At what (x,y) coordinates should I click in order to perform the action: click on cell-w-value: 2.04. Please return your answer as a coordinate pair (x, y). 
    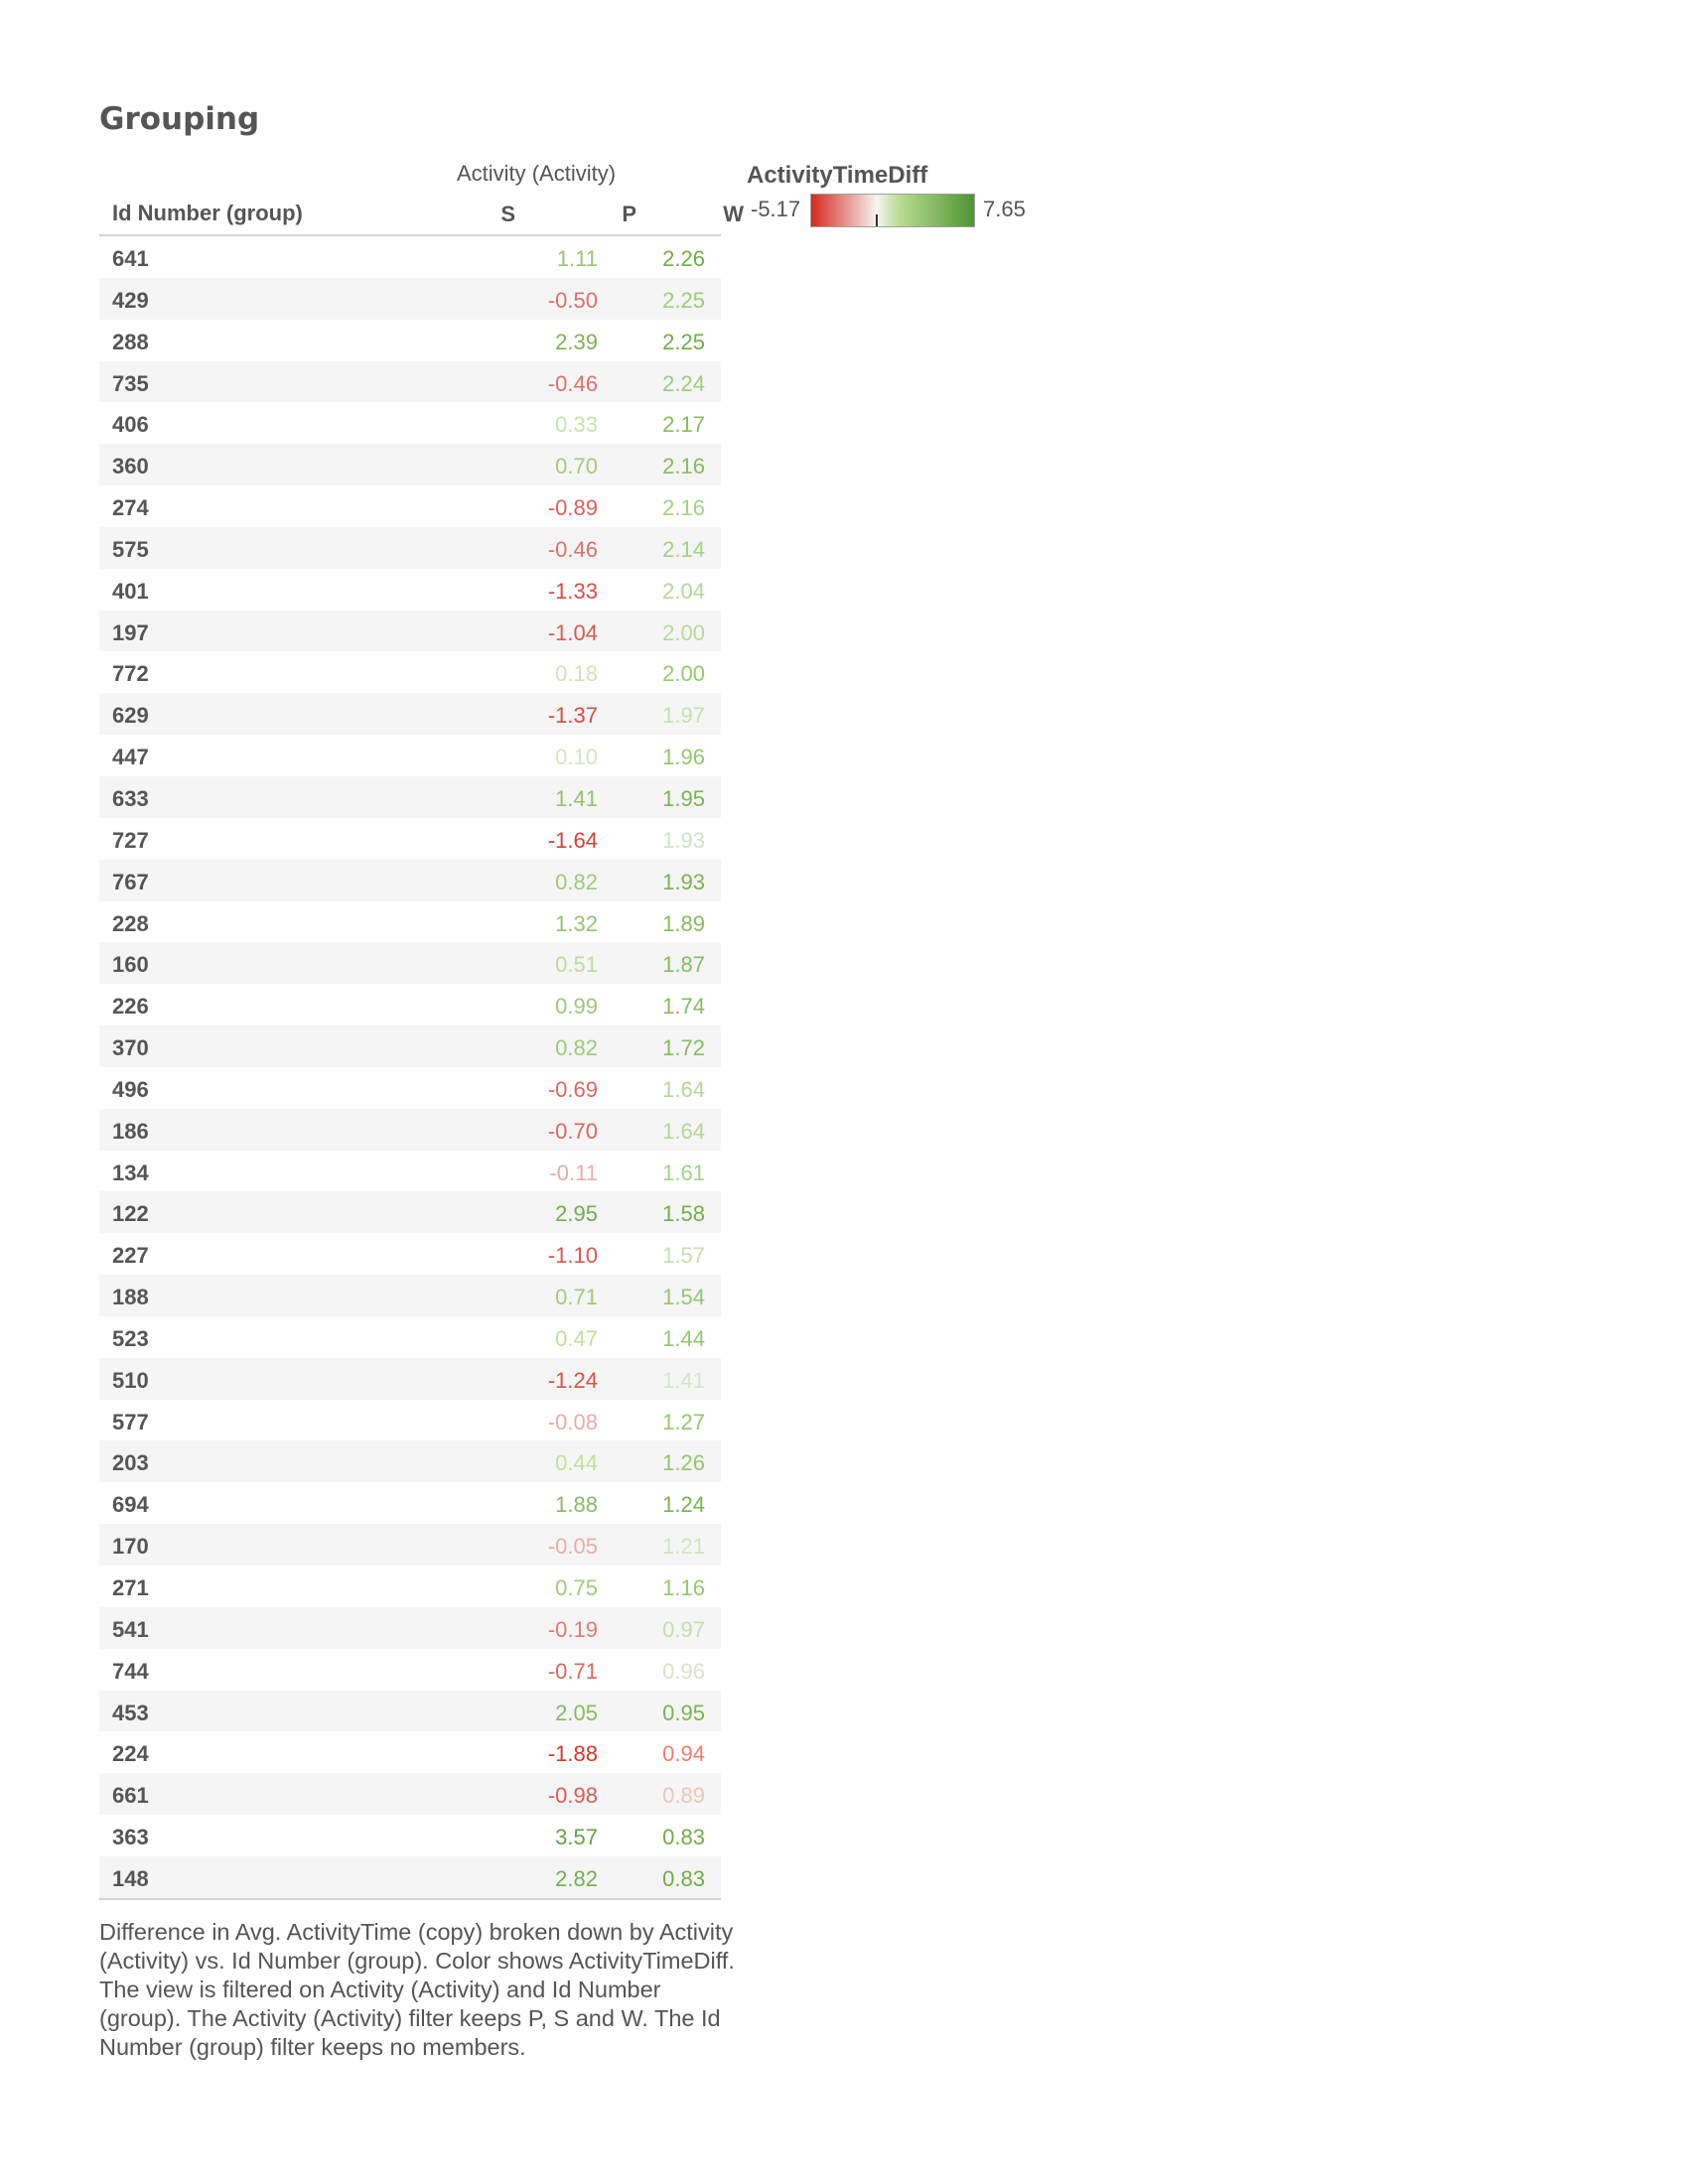
    Looking at the image, I should click on (683, 591).